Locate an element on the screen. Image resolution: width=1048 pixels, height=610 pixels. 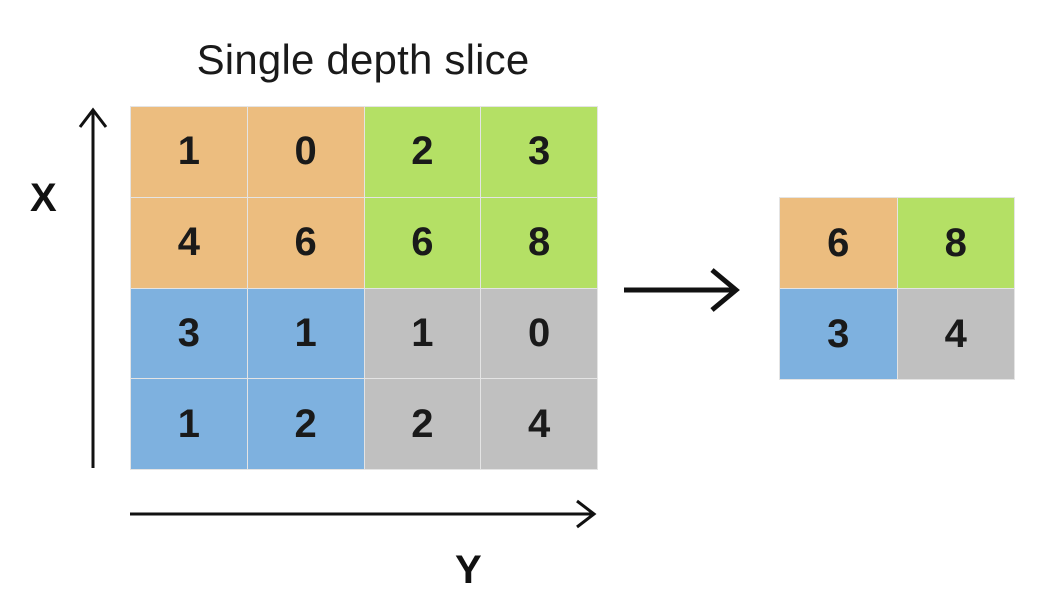
input-cell-r2-c3: 6 is located at coordinates (422, 242).